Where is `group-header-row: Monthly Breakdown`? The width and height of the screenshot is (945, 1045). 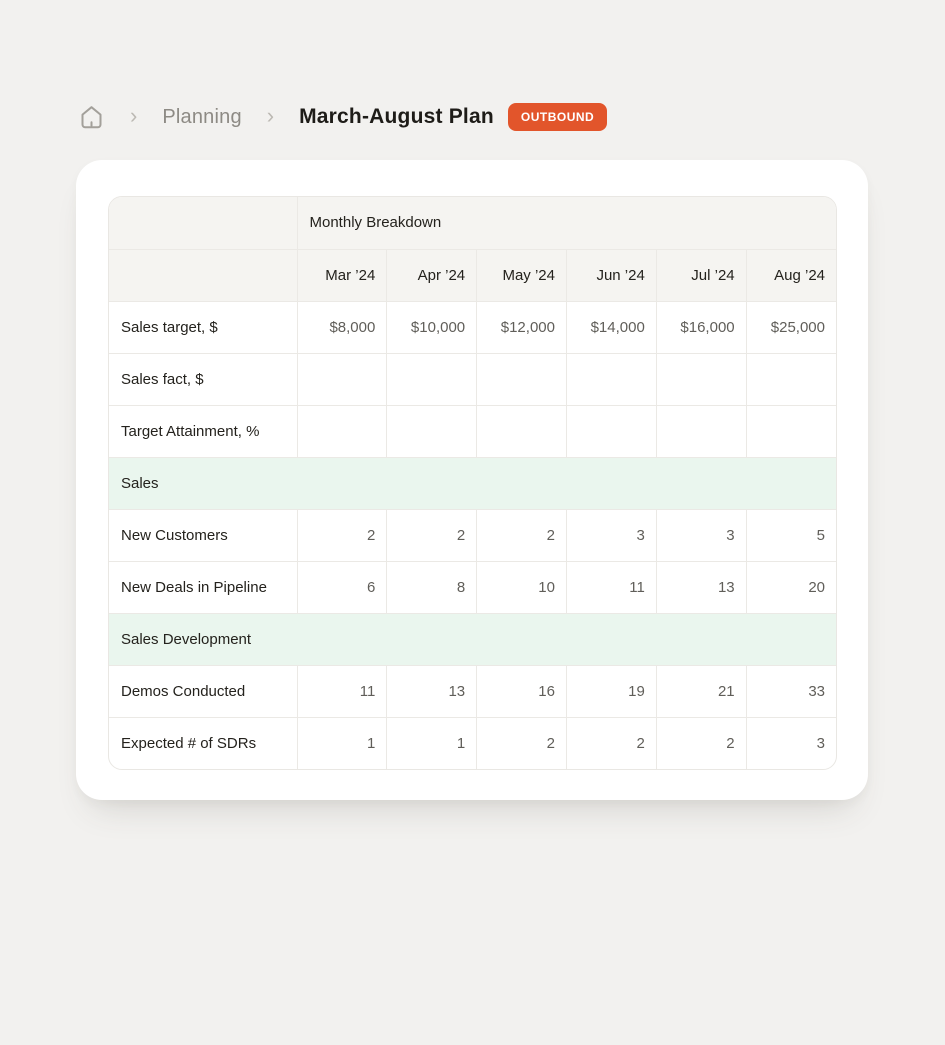 group-header-row: Monthly Breakdown is located at coordinates (472, 223).